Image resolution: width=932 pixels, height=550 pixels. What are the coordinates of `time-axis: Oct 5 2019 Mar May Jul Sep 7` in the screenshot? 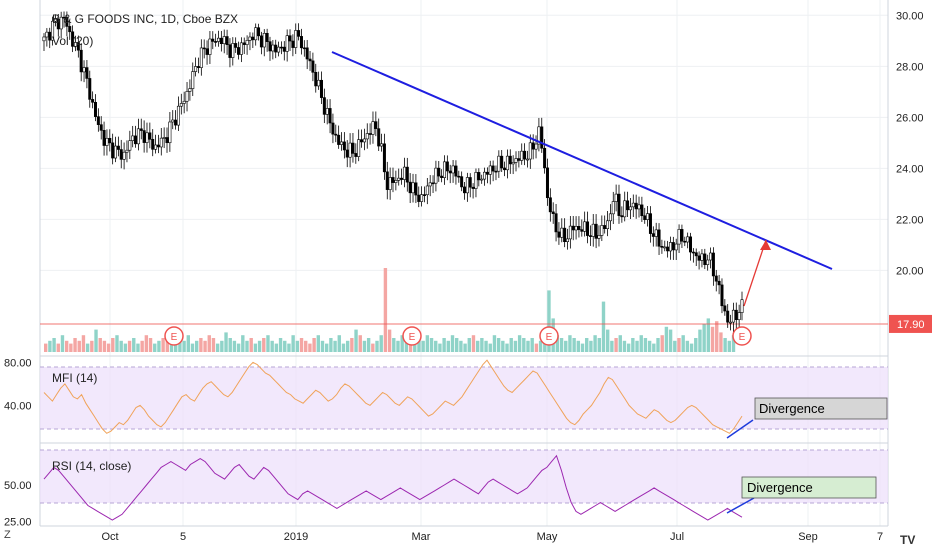 It's located at (492, 537).